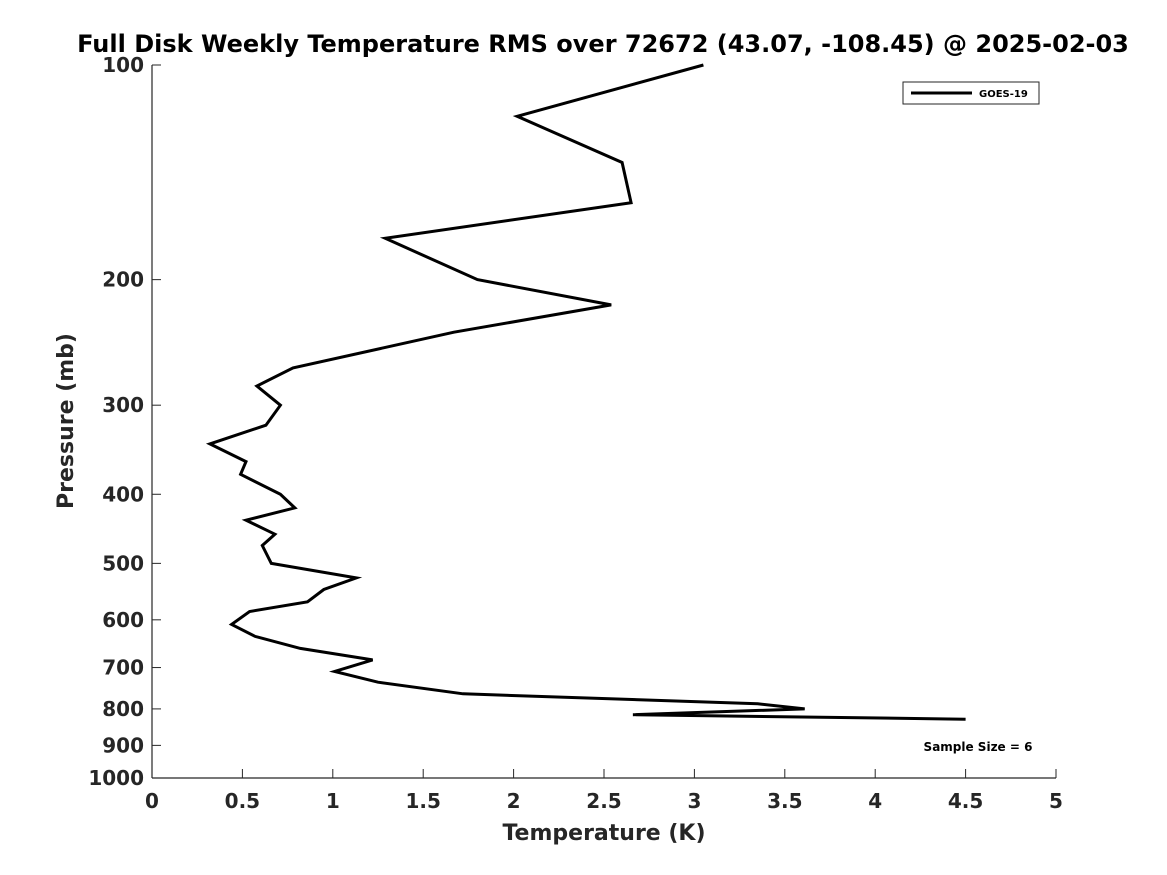 The image size is (1167, 875). I want to click on x-tick-label: 3.5, so click(784, 801).